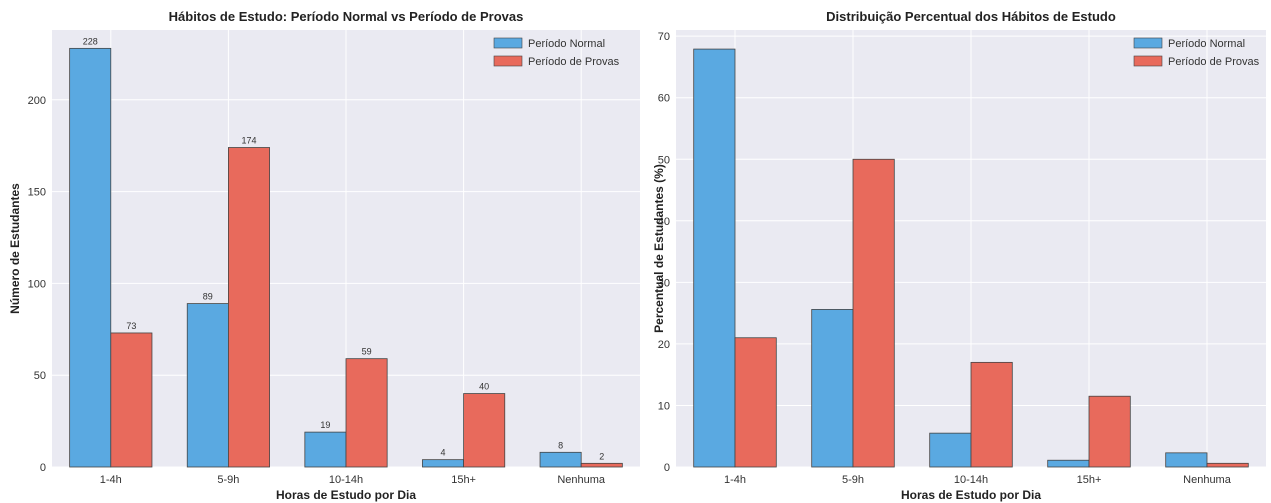 The image size is (1271, 503). What do you see at coordinates (664, 283) in the screenshot?
I see `y-tick-label: 30` at bounding box center [664, 283].